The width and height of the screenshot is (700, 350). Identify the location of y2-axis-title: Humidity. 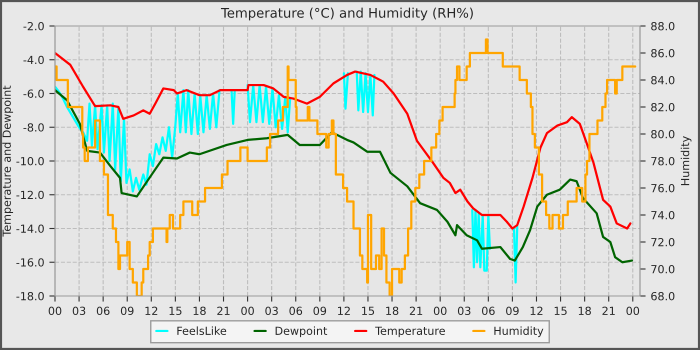
(686, 161).